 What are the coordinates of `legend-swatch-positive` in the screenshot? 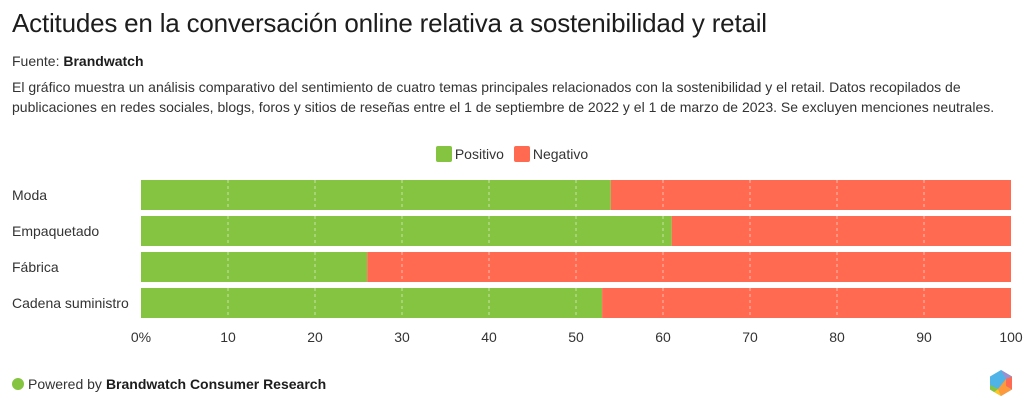 It's located at (443, 154).